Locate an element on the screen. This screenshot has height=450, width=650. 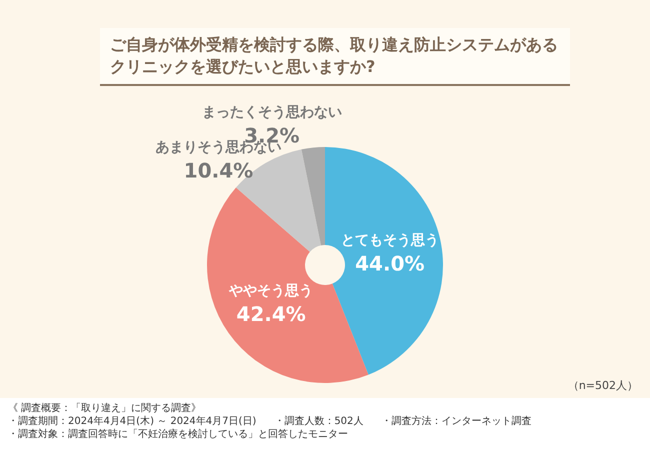
slice-label: まったくそう思わない is located at coordinates (272, 112).